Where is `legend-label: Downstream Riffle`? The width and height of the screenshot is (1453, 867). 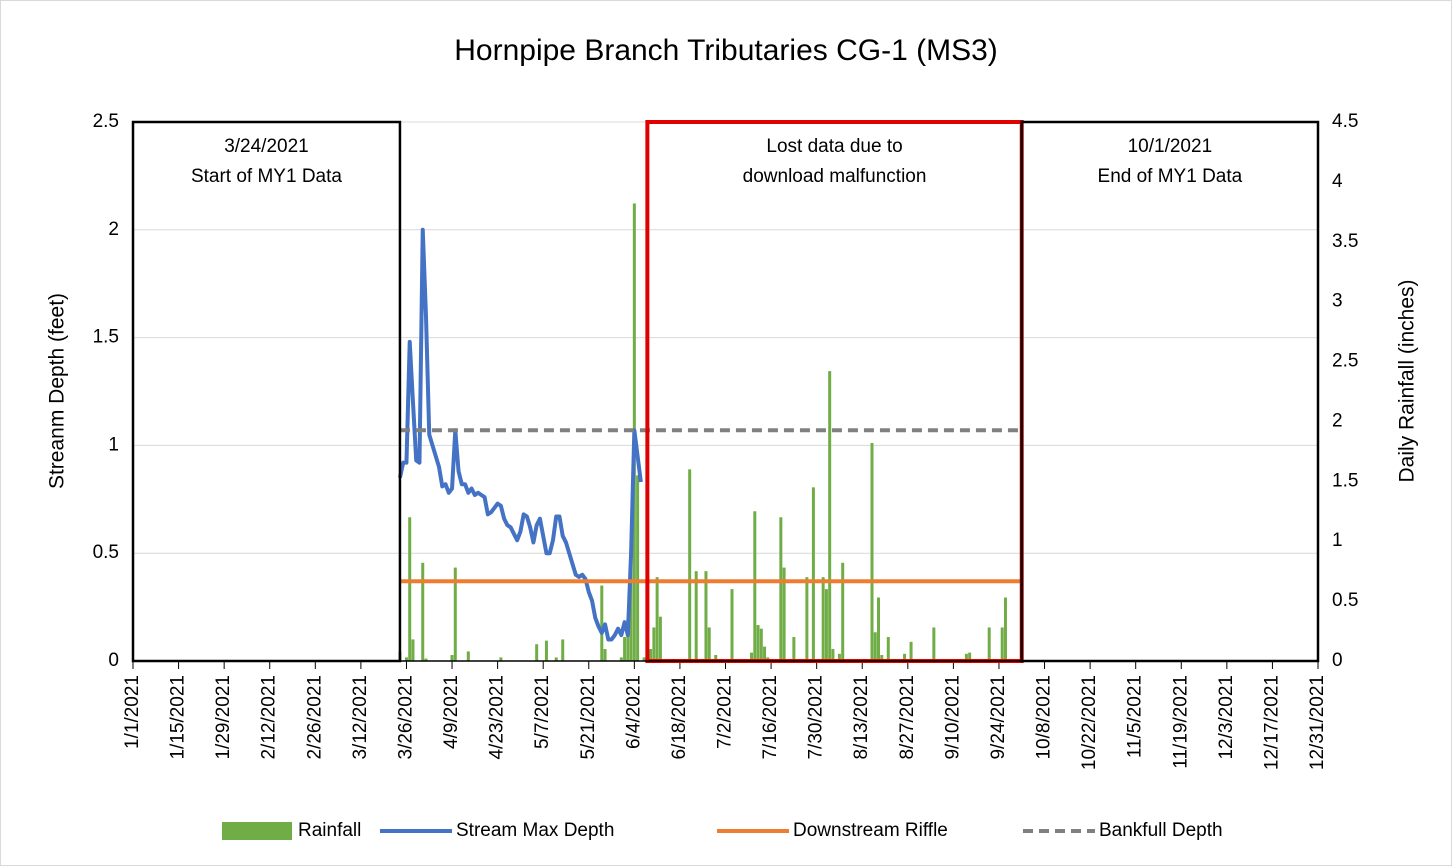
legend-label: Downstream Riffle is located at coordinates (870, 830).